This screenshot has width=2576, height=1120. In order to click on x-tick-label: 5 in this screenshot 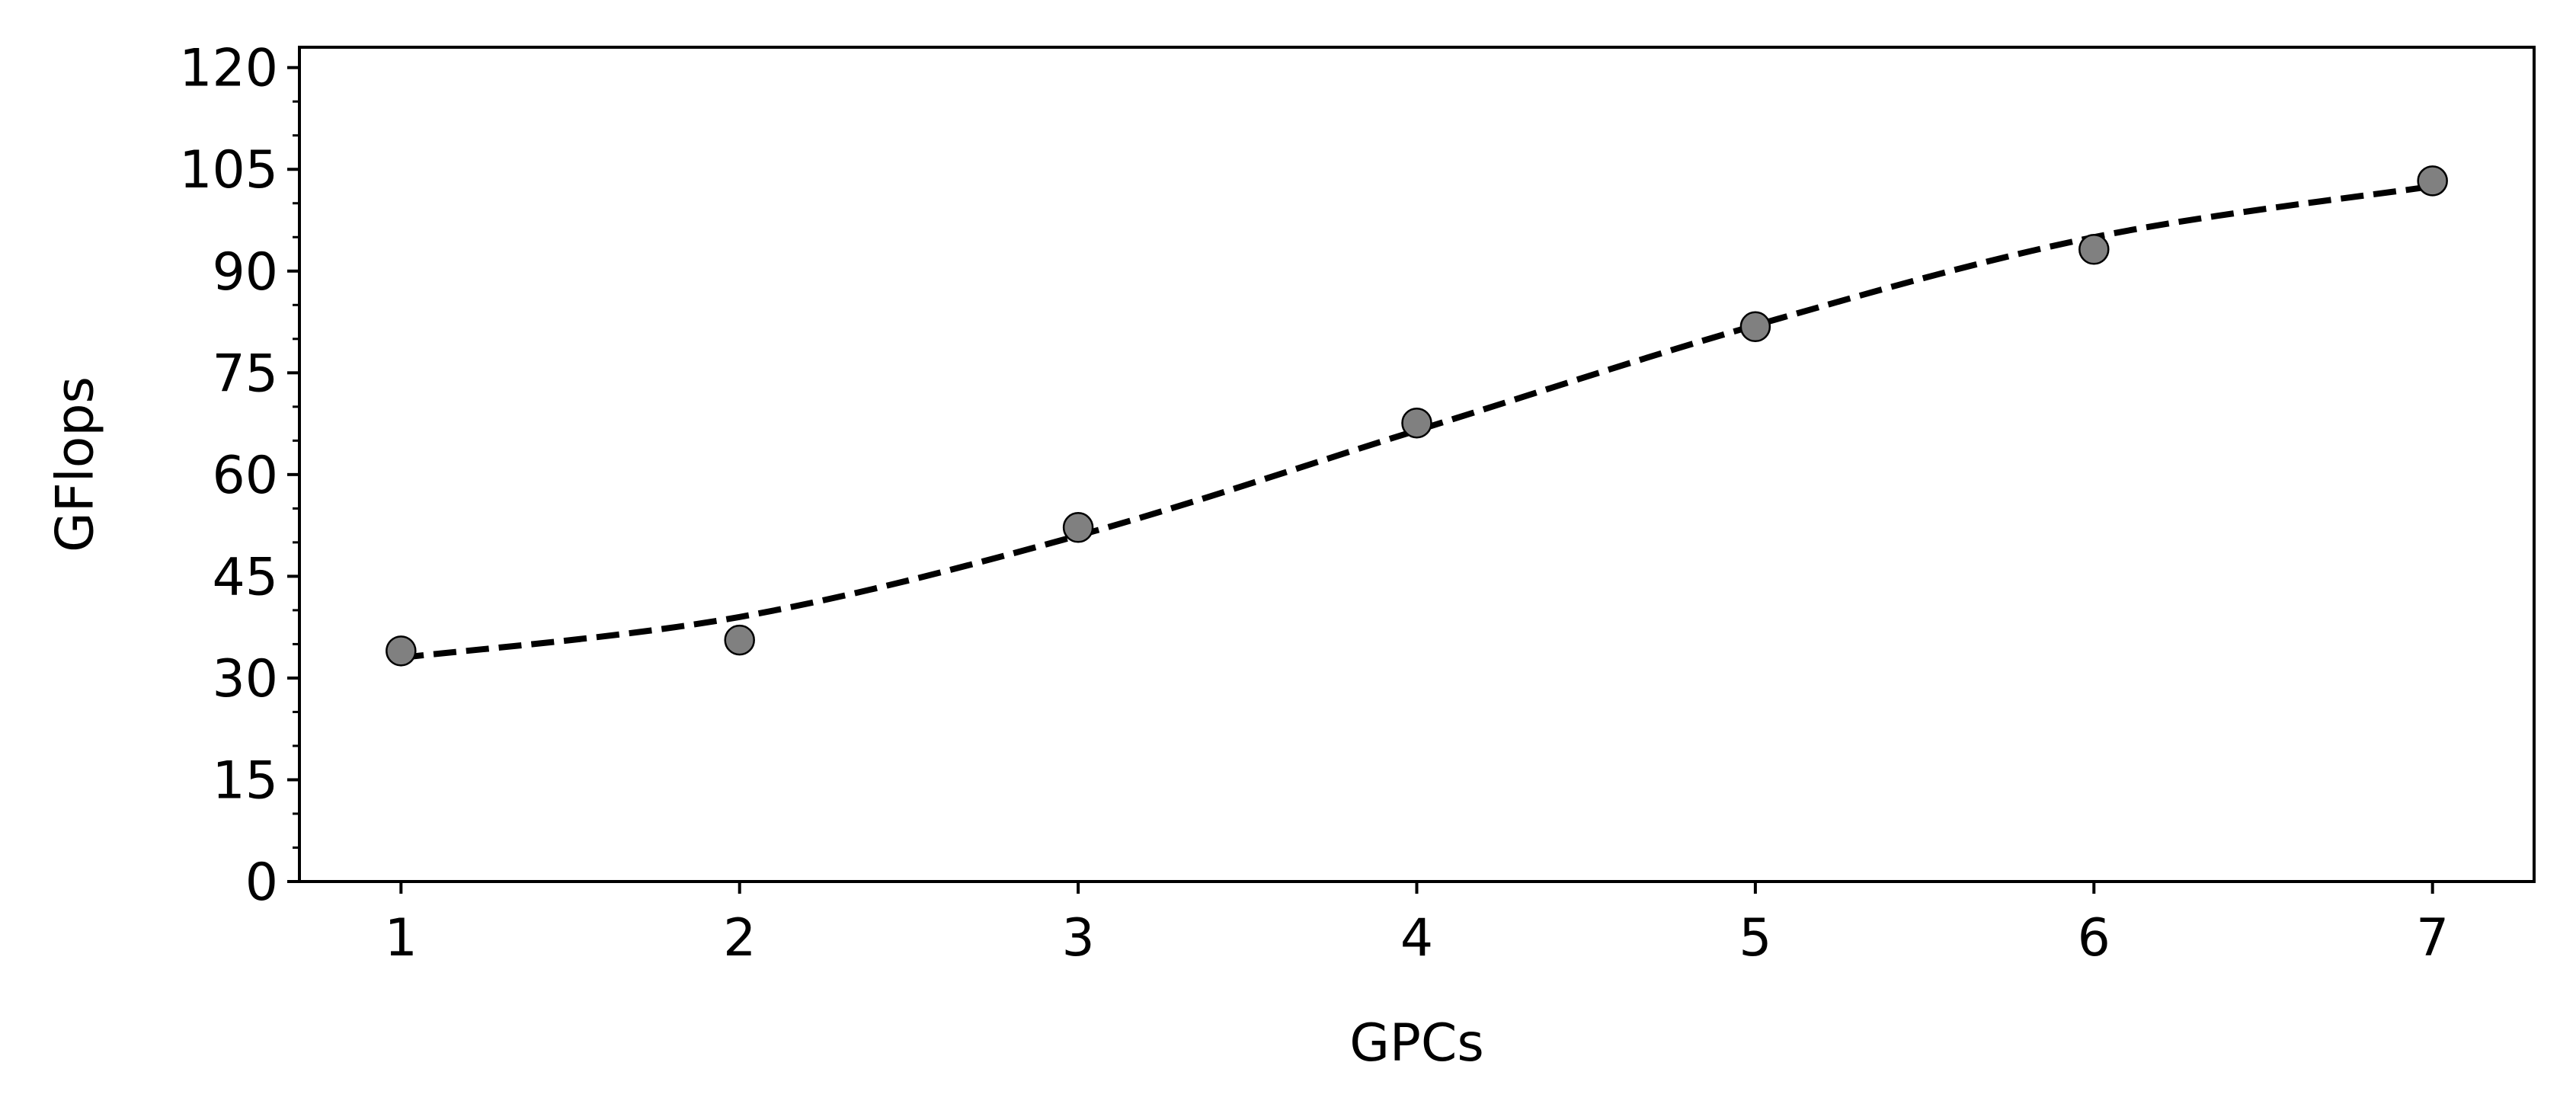, I will do `click(1755, 938)`.